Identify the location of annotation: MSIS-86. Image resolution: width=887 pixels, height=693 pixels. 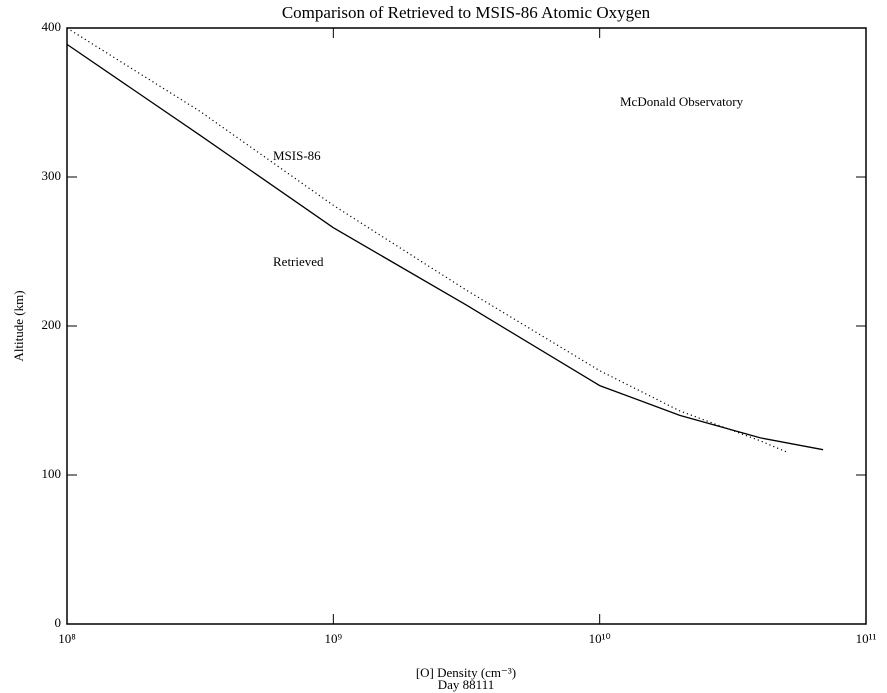
(297, 155).